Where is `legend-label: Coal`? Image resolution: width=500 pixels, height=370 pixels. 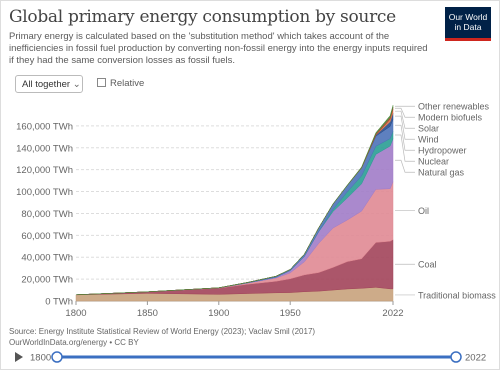 legend-label: Coal is located at coordinates (427, 265).